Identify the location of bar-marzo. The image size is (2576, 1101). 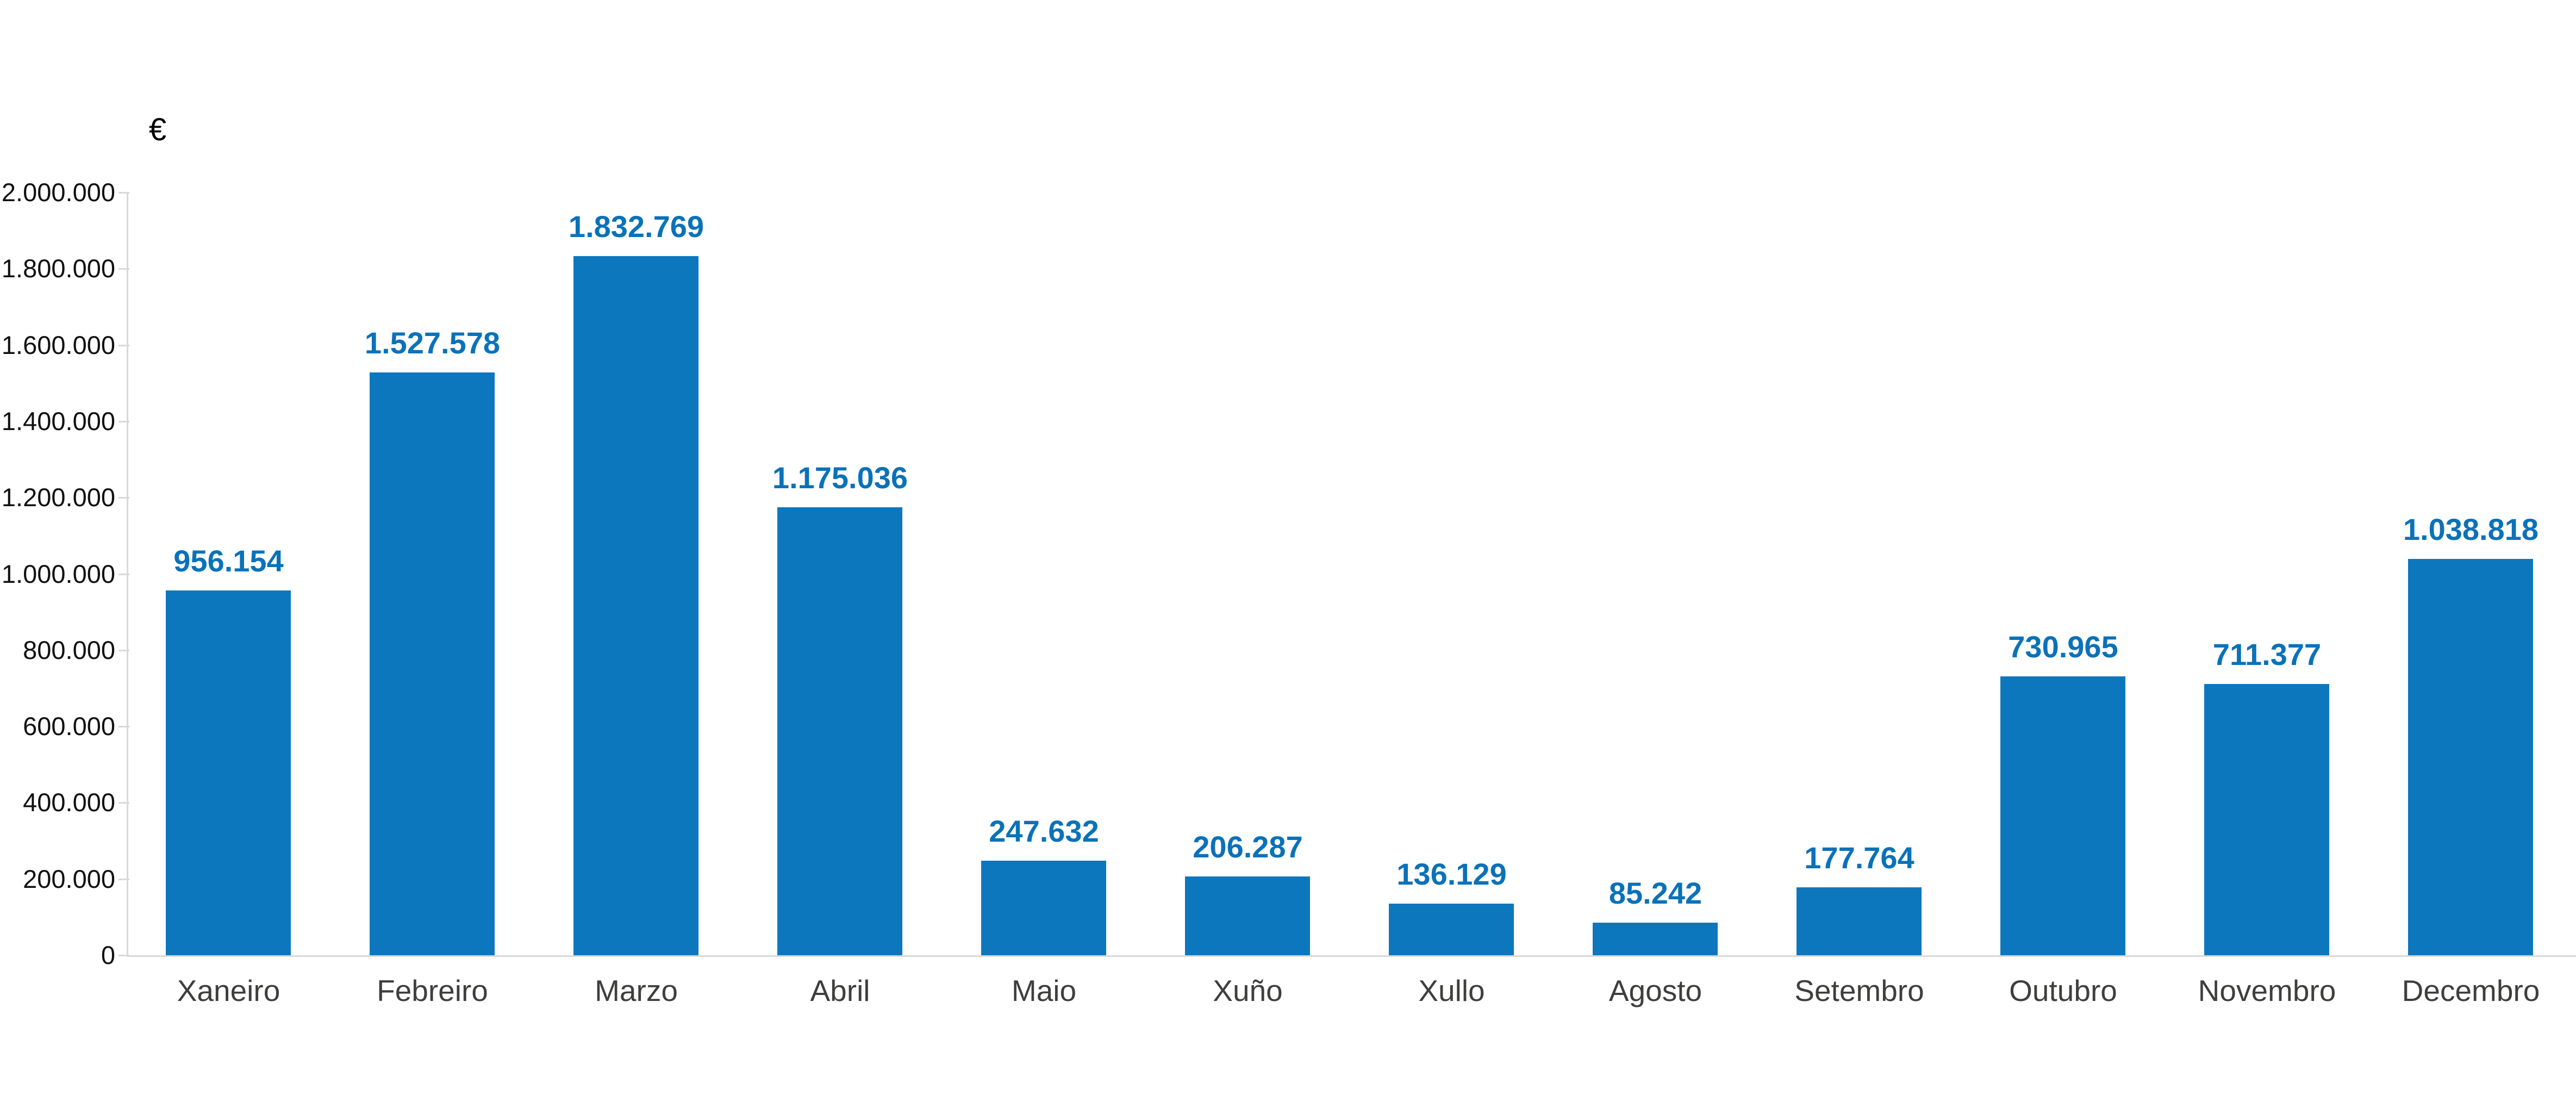
(636, 605).